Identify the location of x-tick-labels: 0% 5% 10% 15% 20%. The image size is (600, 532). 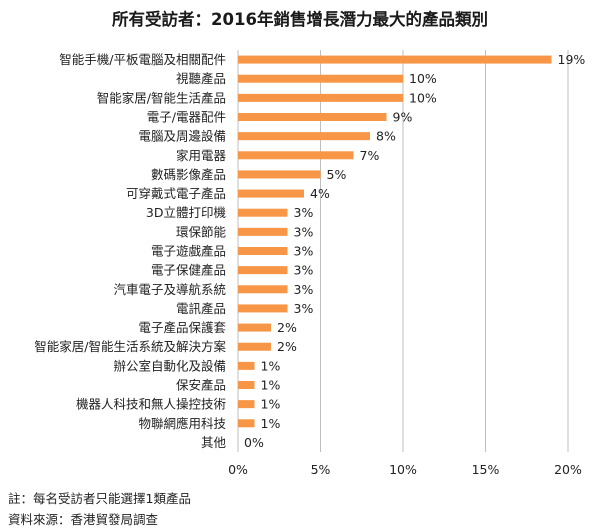
(405, 469).